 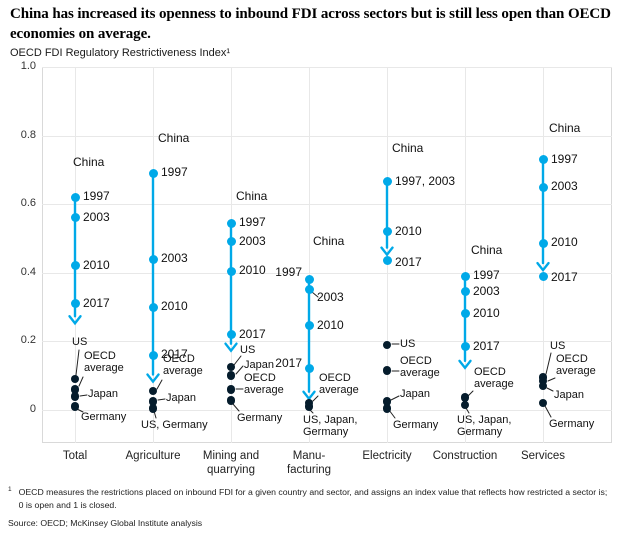 I want to click on footnote-marker: 1, so click(x=10, y=489).